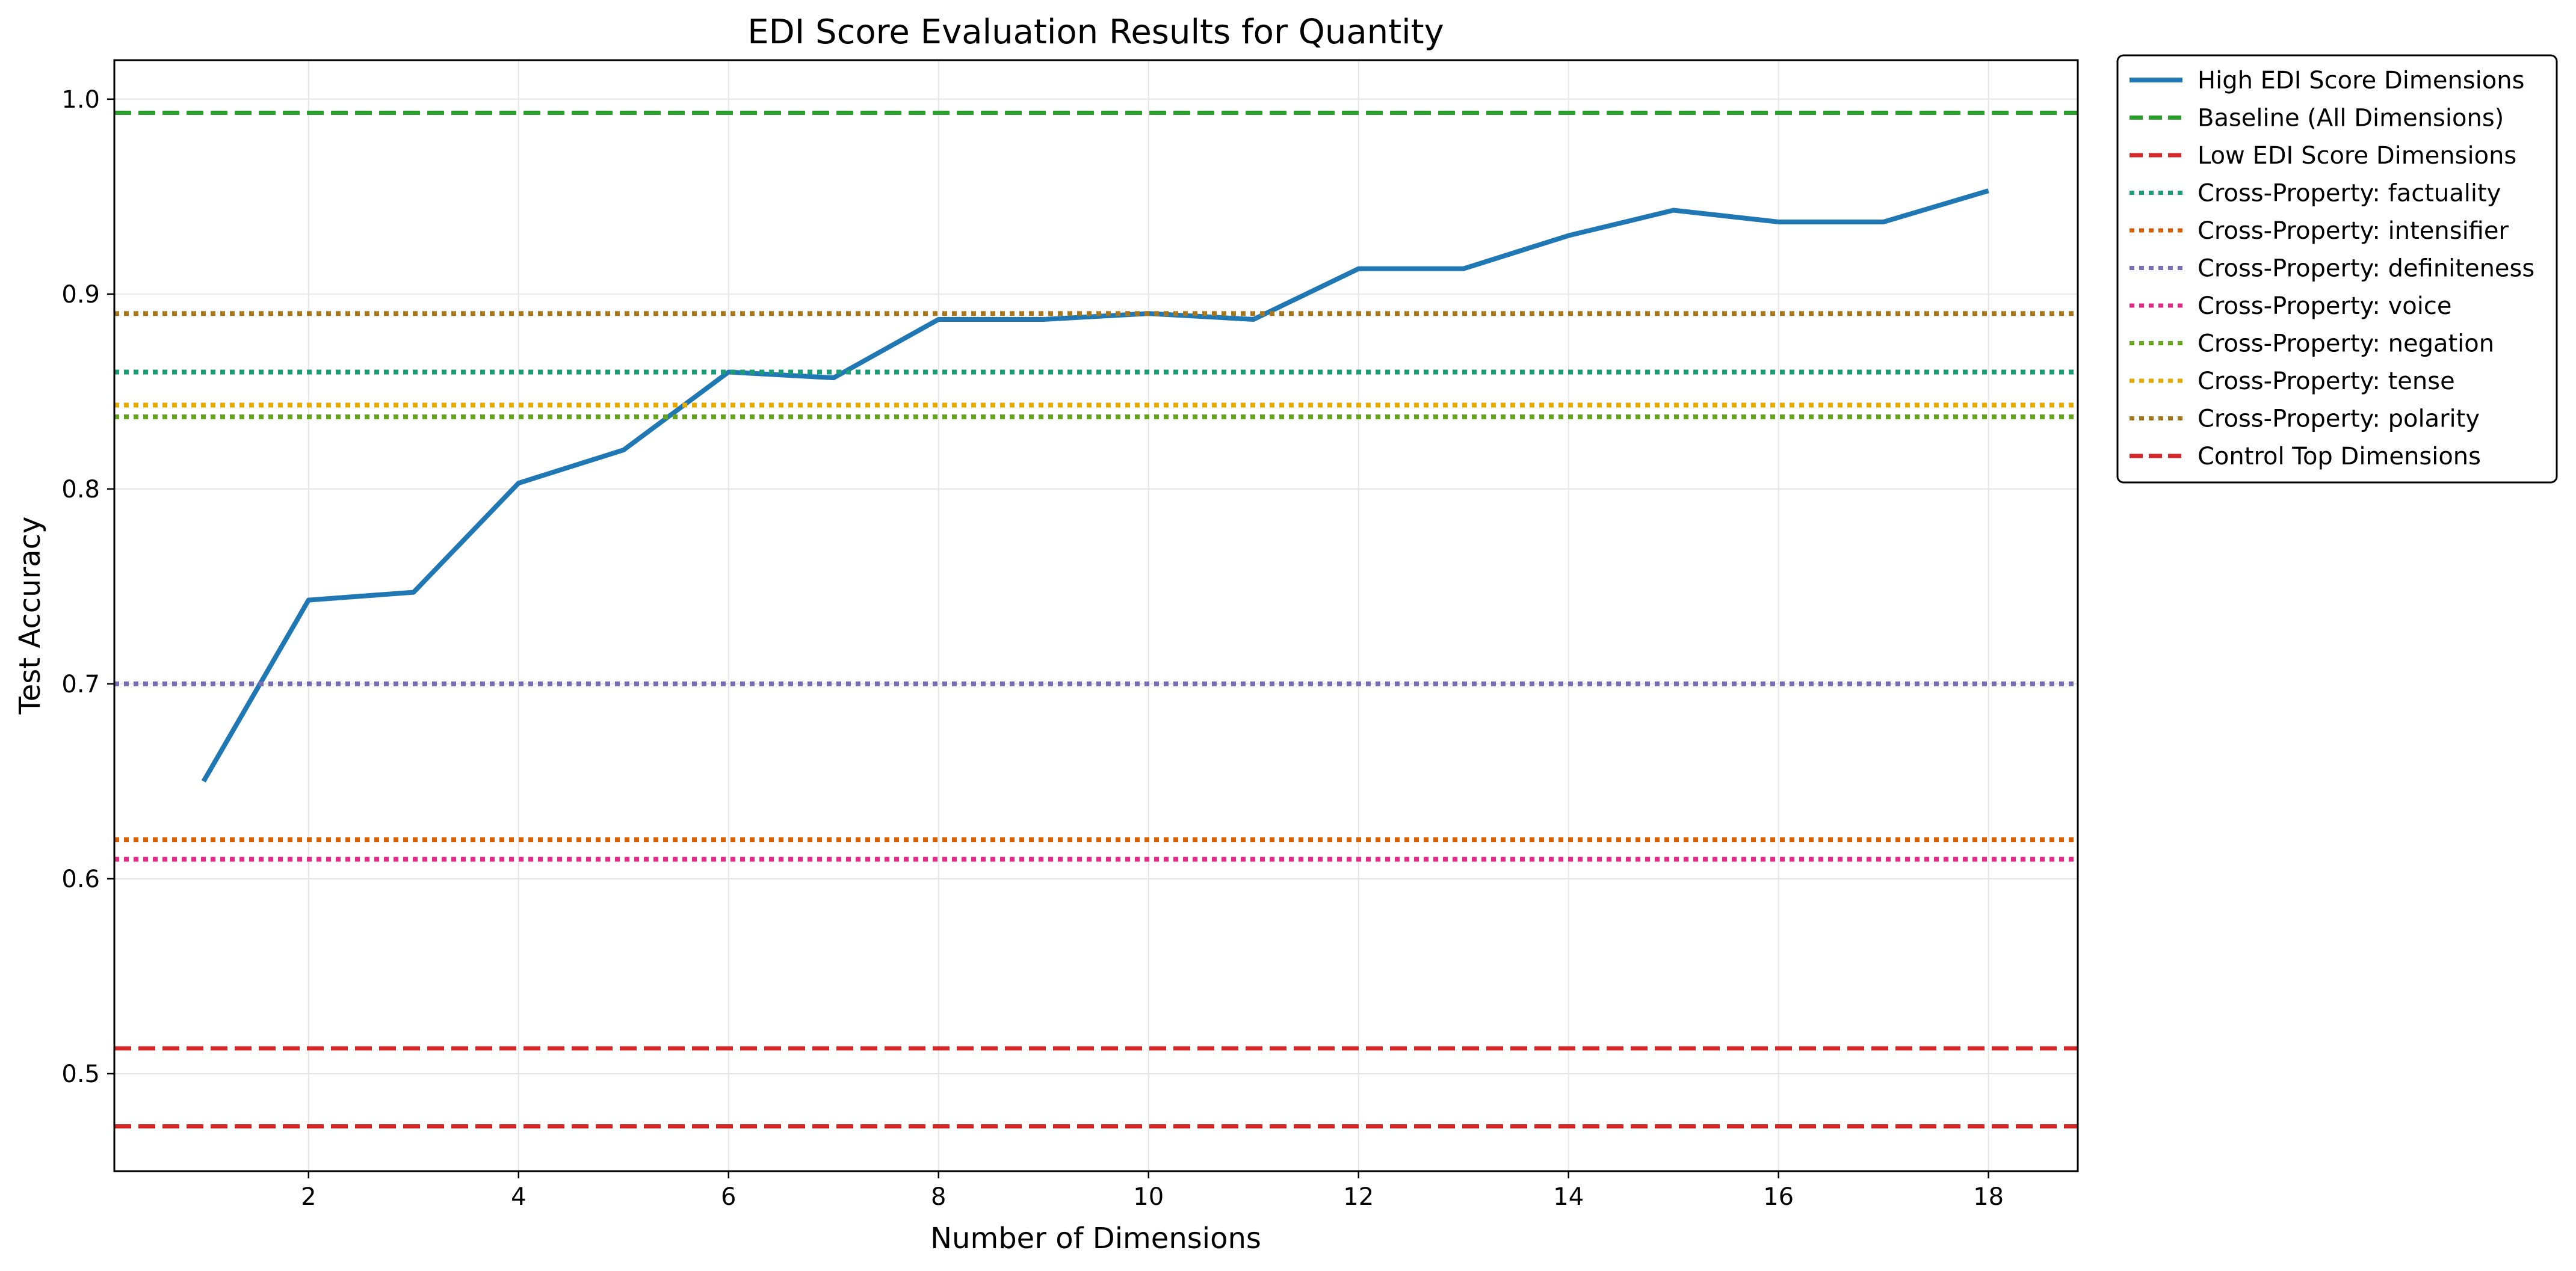 Image resolution: width=2576 pixels, height=1271 pixels. What do you see at coordinates (308, 1197) in the screenshot?
I see `x-tick-label: 2` at bounding box center [308, 1197].